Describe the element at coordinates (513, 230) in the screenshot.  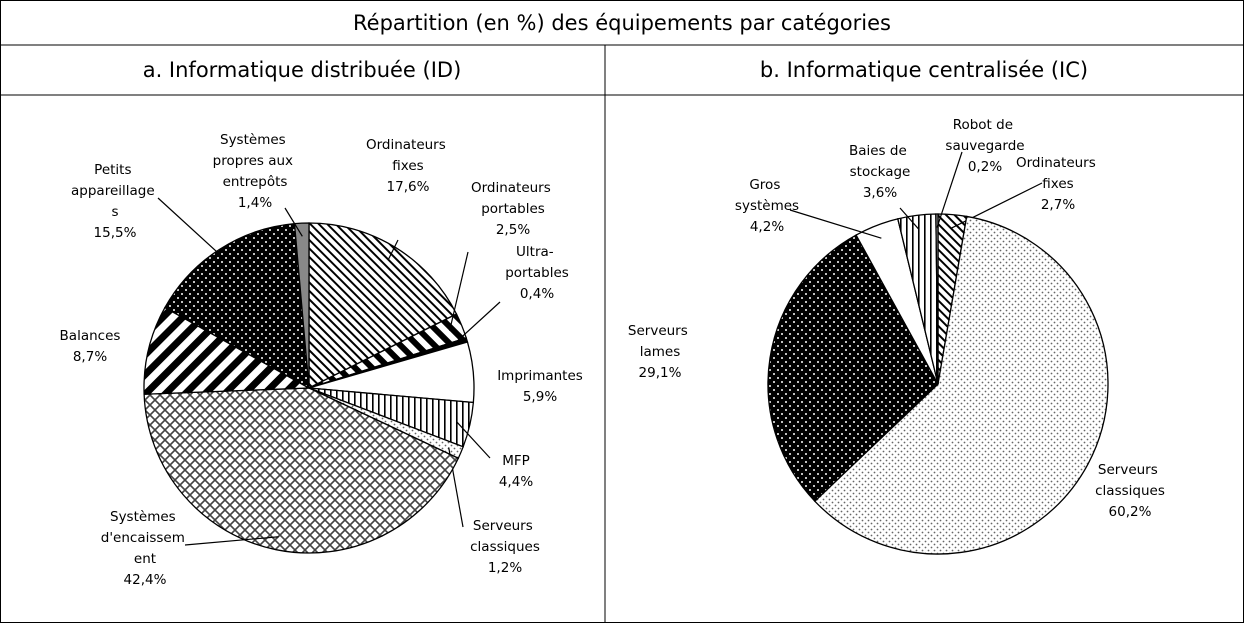
I see `slice-value-label: 2,5%` at that location.